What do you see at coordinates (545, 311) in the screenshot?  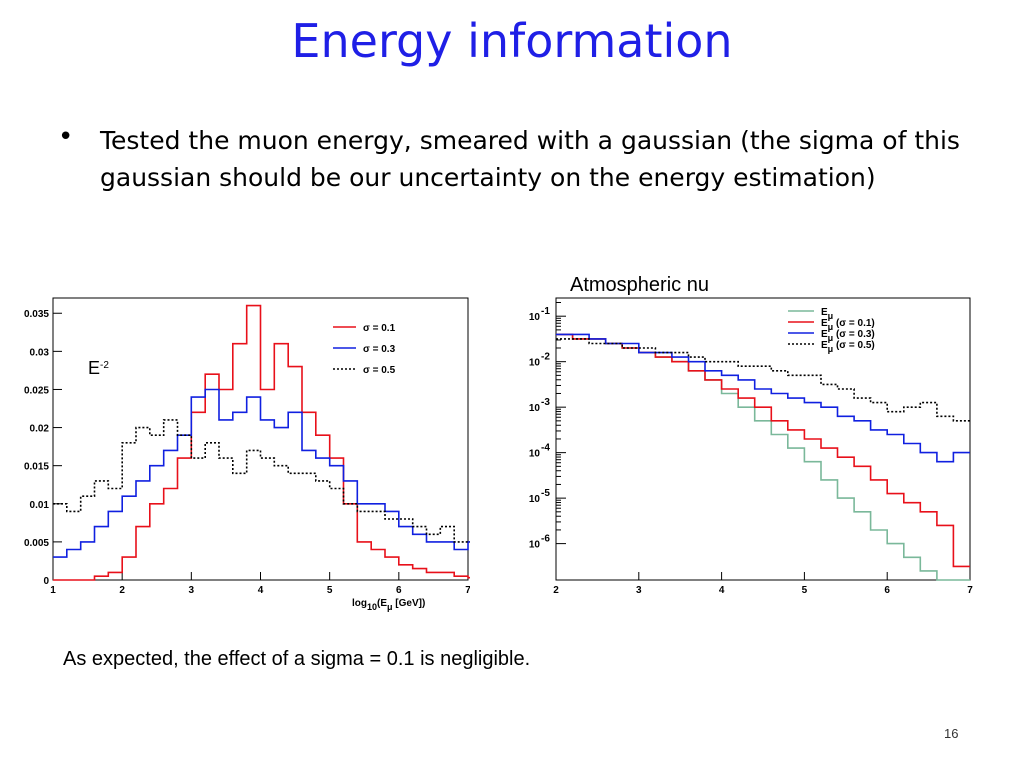 I see `y-tick-exponent: -1` at bounding box center [545, 311].